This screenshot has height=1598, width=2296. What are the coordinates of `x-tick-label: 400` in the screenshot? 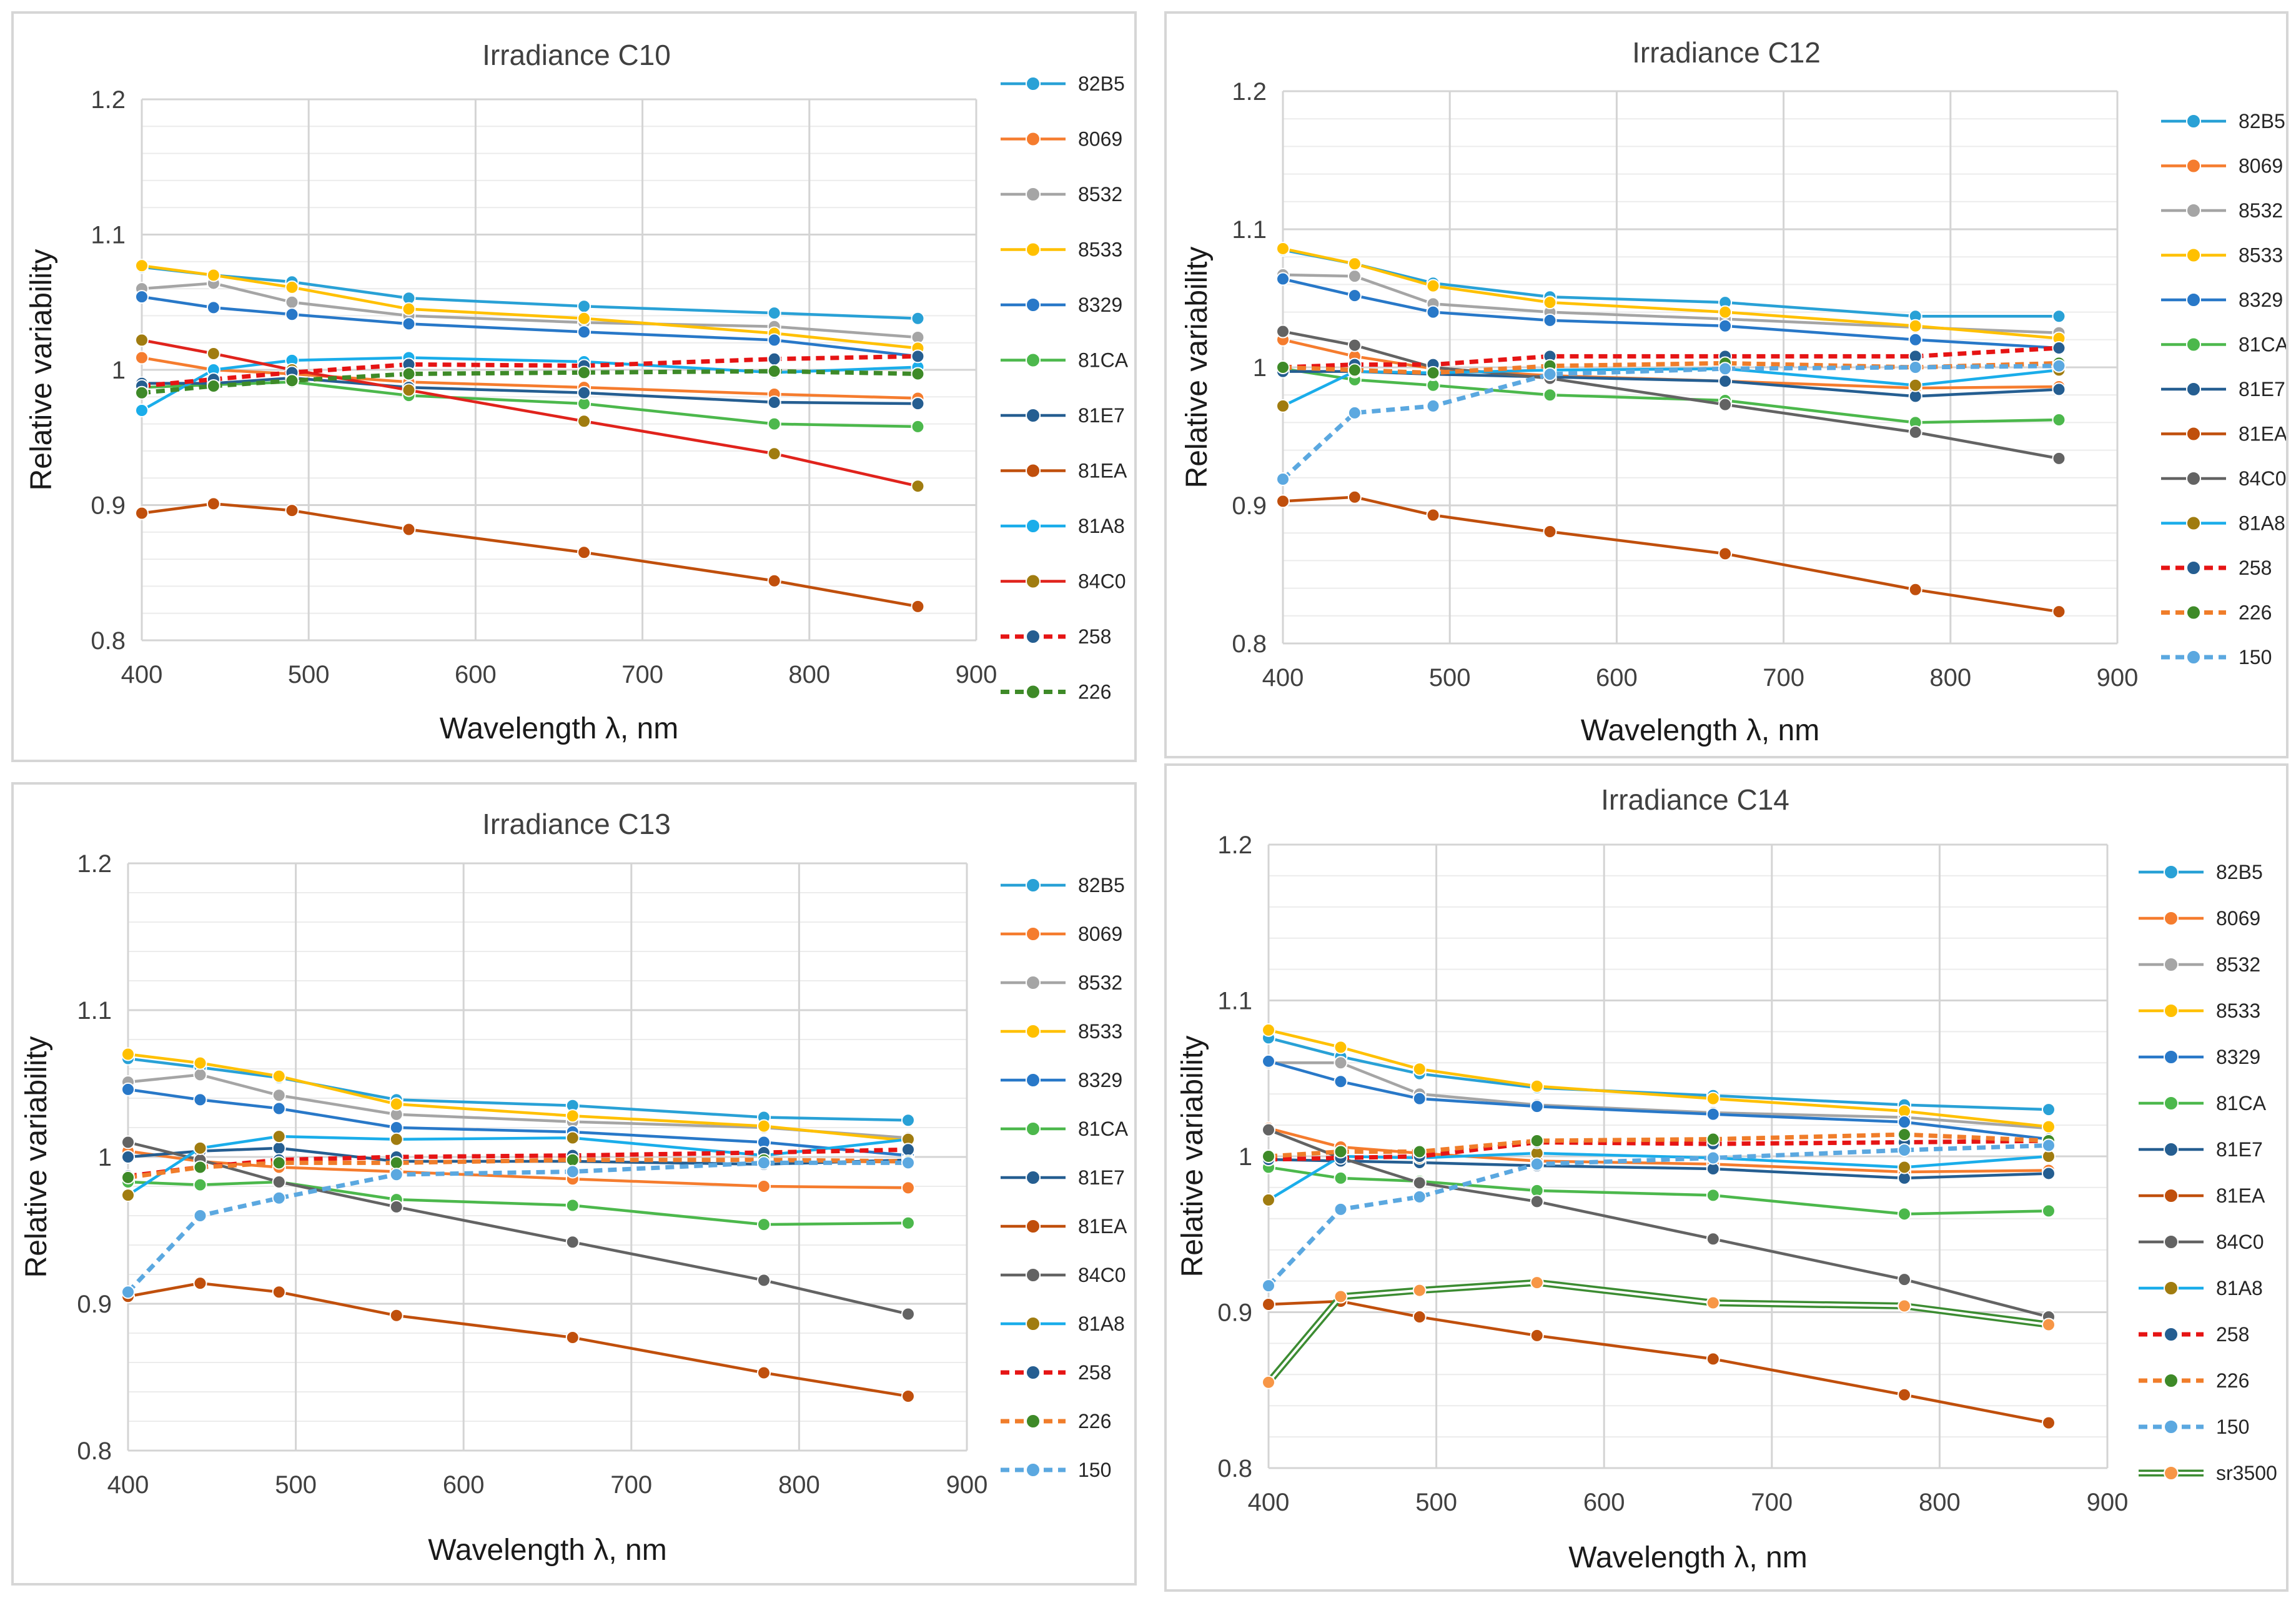 It's located at (128, 1485).